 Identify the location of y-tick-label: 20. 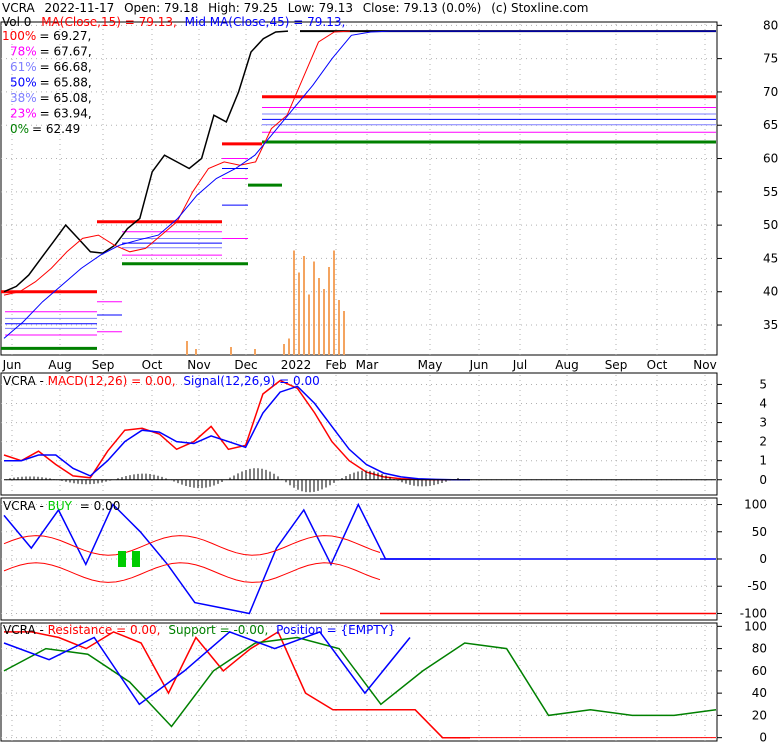
(759, 715).